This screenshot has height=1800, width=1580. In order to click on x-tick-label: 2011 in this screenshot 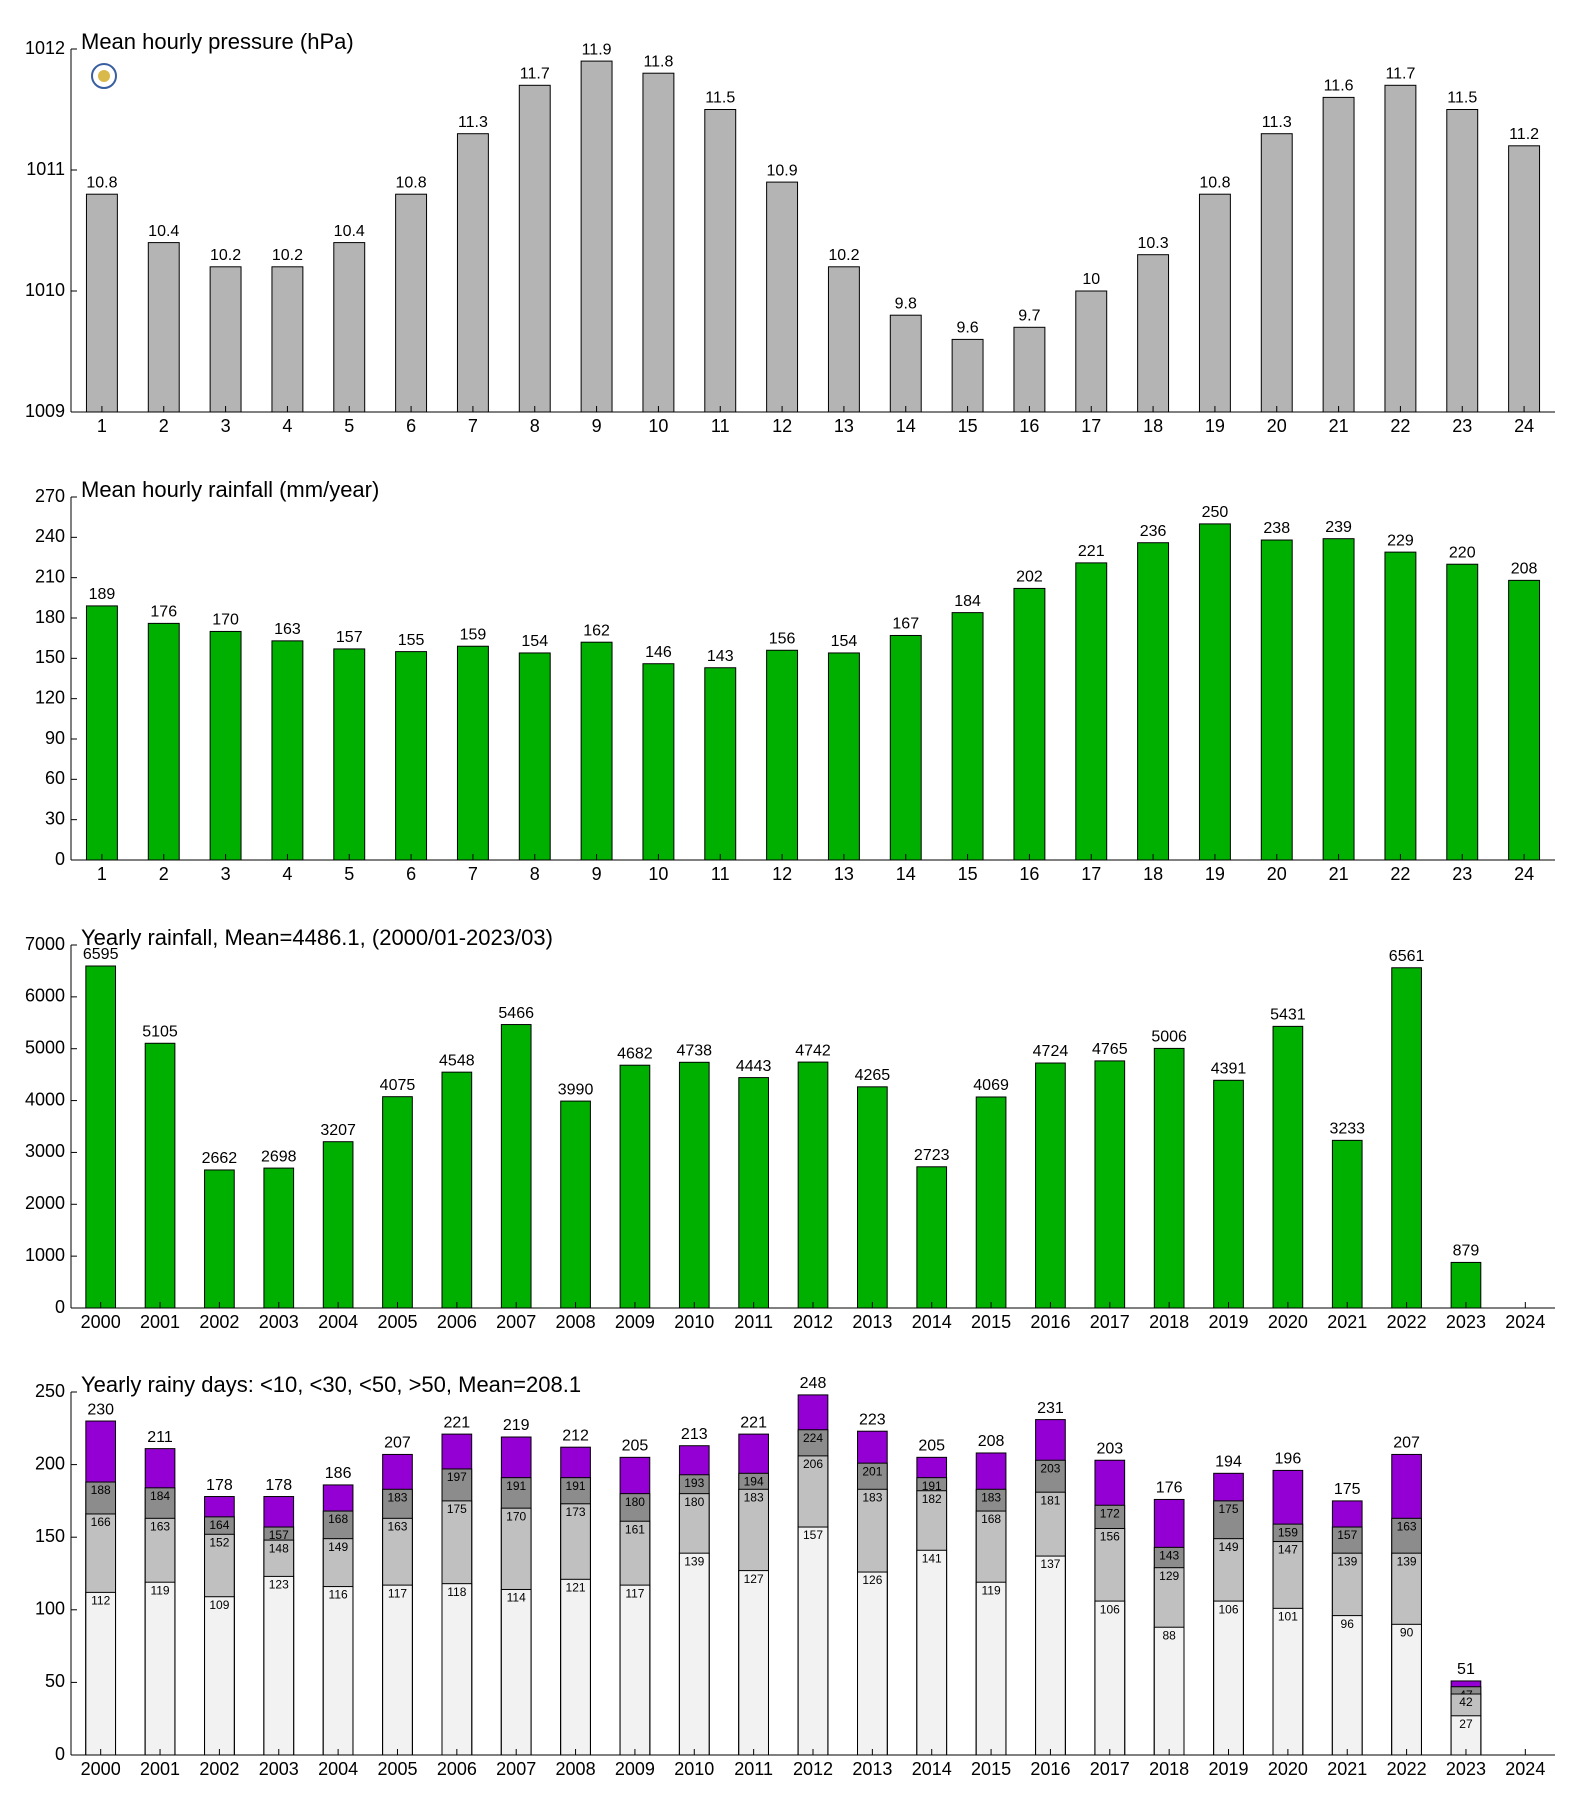, I will do `click(753, 1322)`.